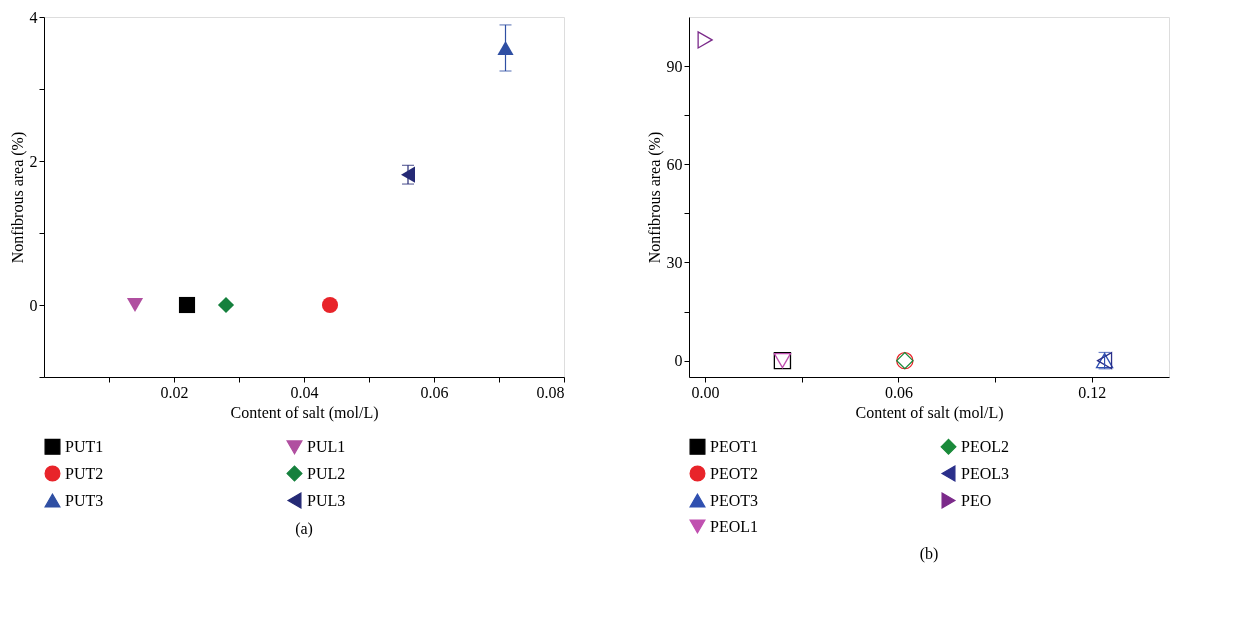  What do you see at coordinates (304, 392) in the screenshot?
I see `x-tick-label: 0.04` at bounding box center [304, 392].